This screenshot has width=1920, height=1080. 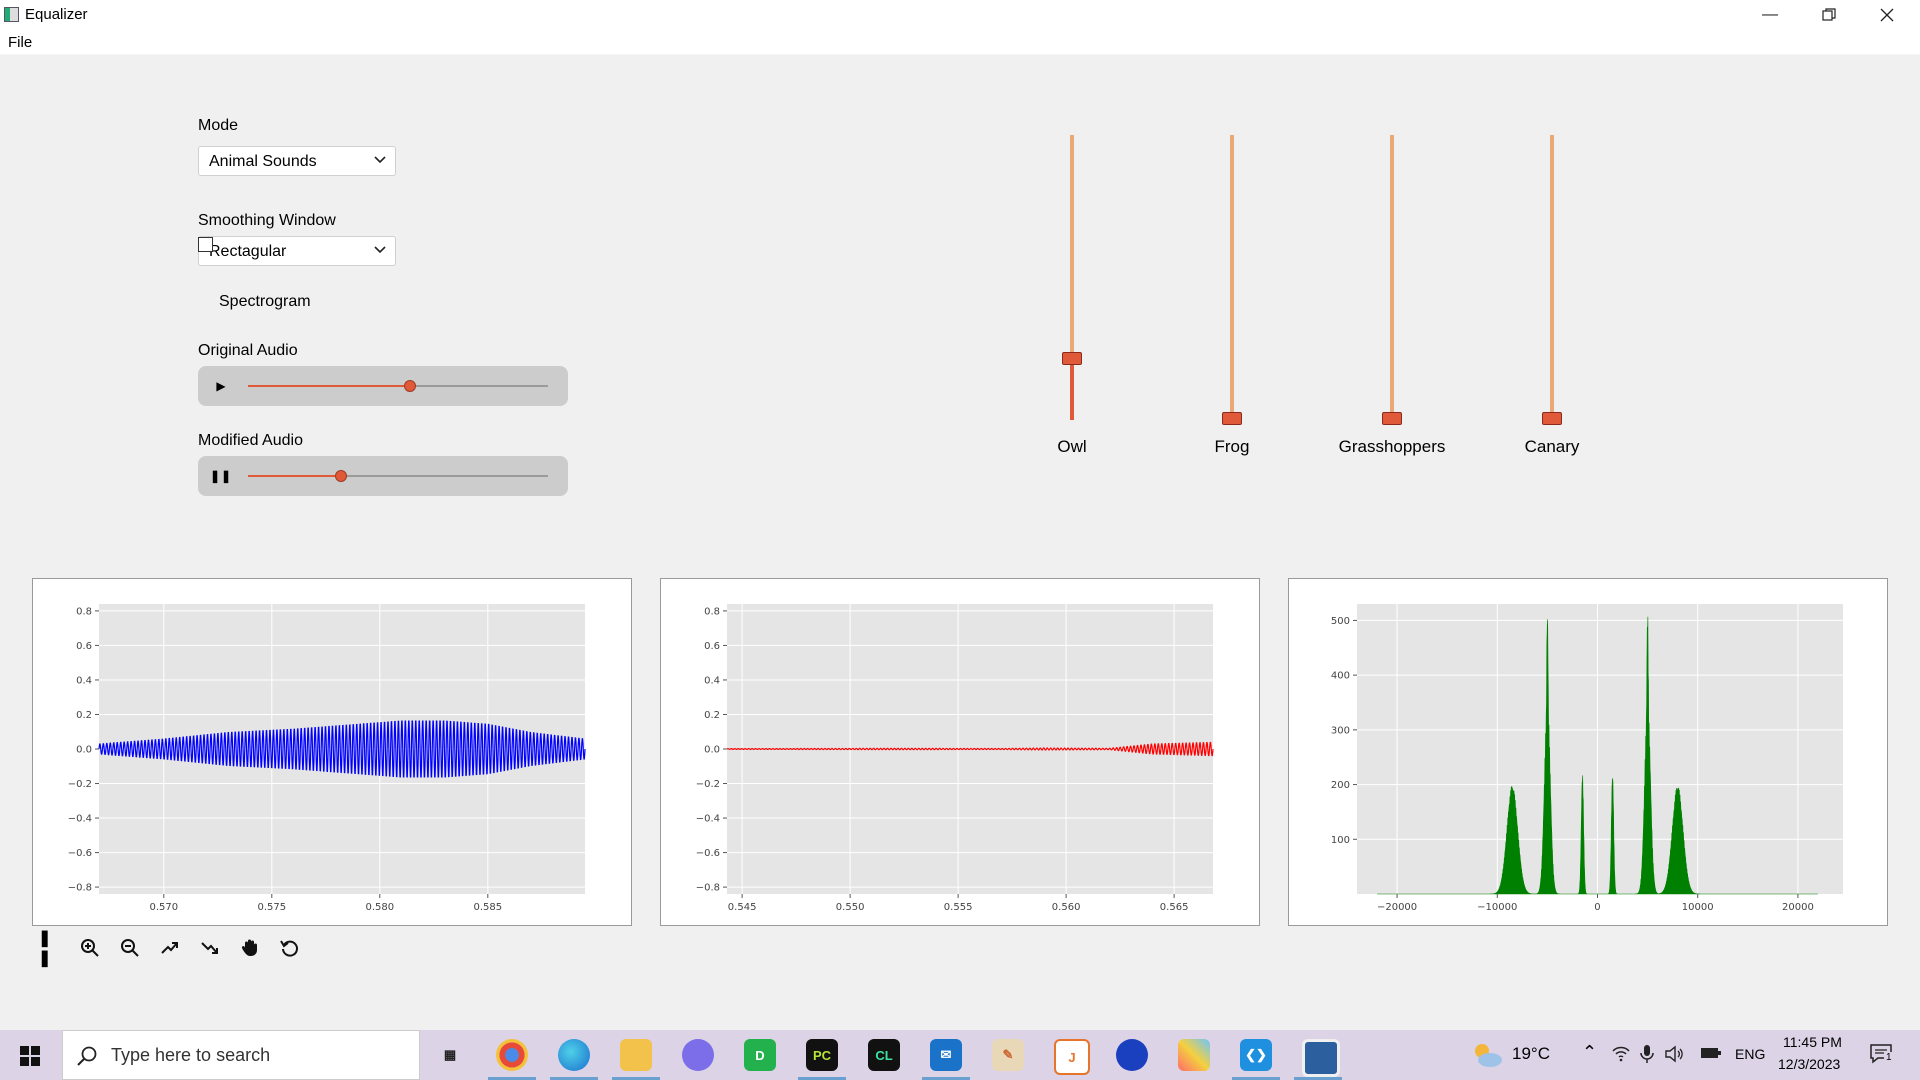 What do you see at coordinates (1072, 390) in the screenshot?
I see `slider-fill` at bounding box center [1072, 390].